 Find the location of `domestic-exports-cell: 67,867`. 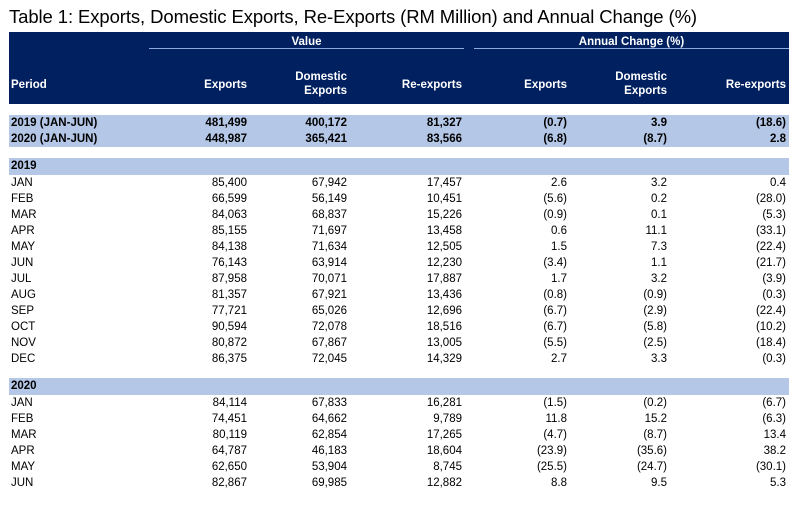

domestic-exports-cell: 67,867 is located at coordinates (329, 343).